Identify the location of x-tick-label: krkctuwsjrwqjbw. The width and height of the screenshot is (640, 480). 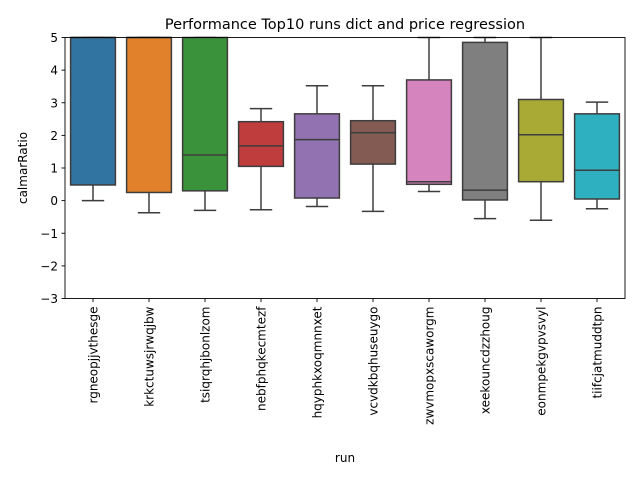
(150, 356).